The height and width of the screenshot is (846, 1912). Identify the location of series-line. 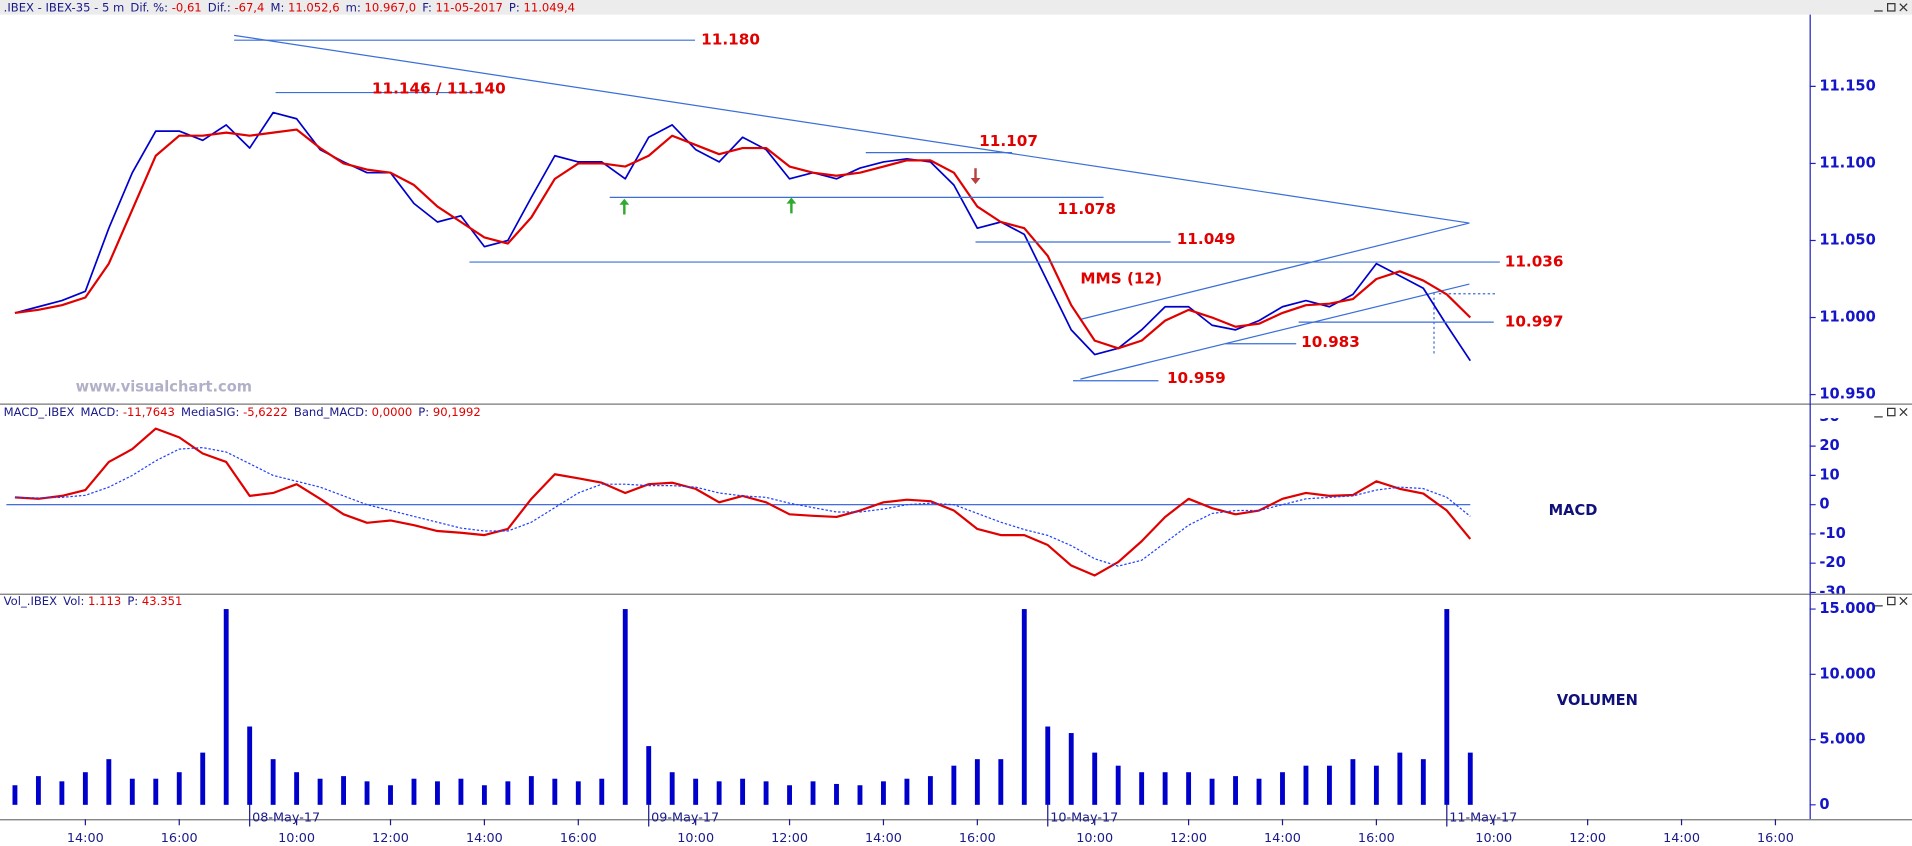
(742, 507).